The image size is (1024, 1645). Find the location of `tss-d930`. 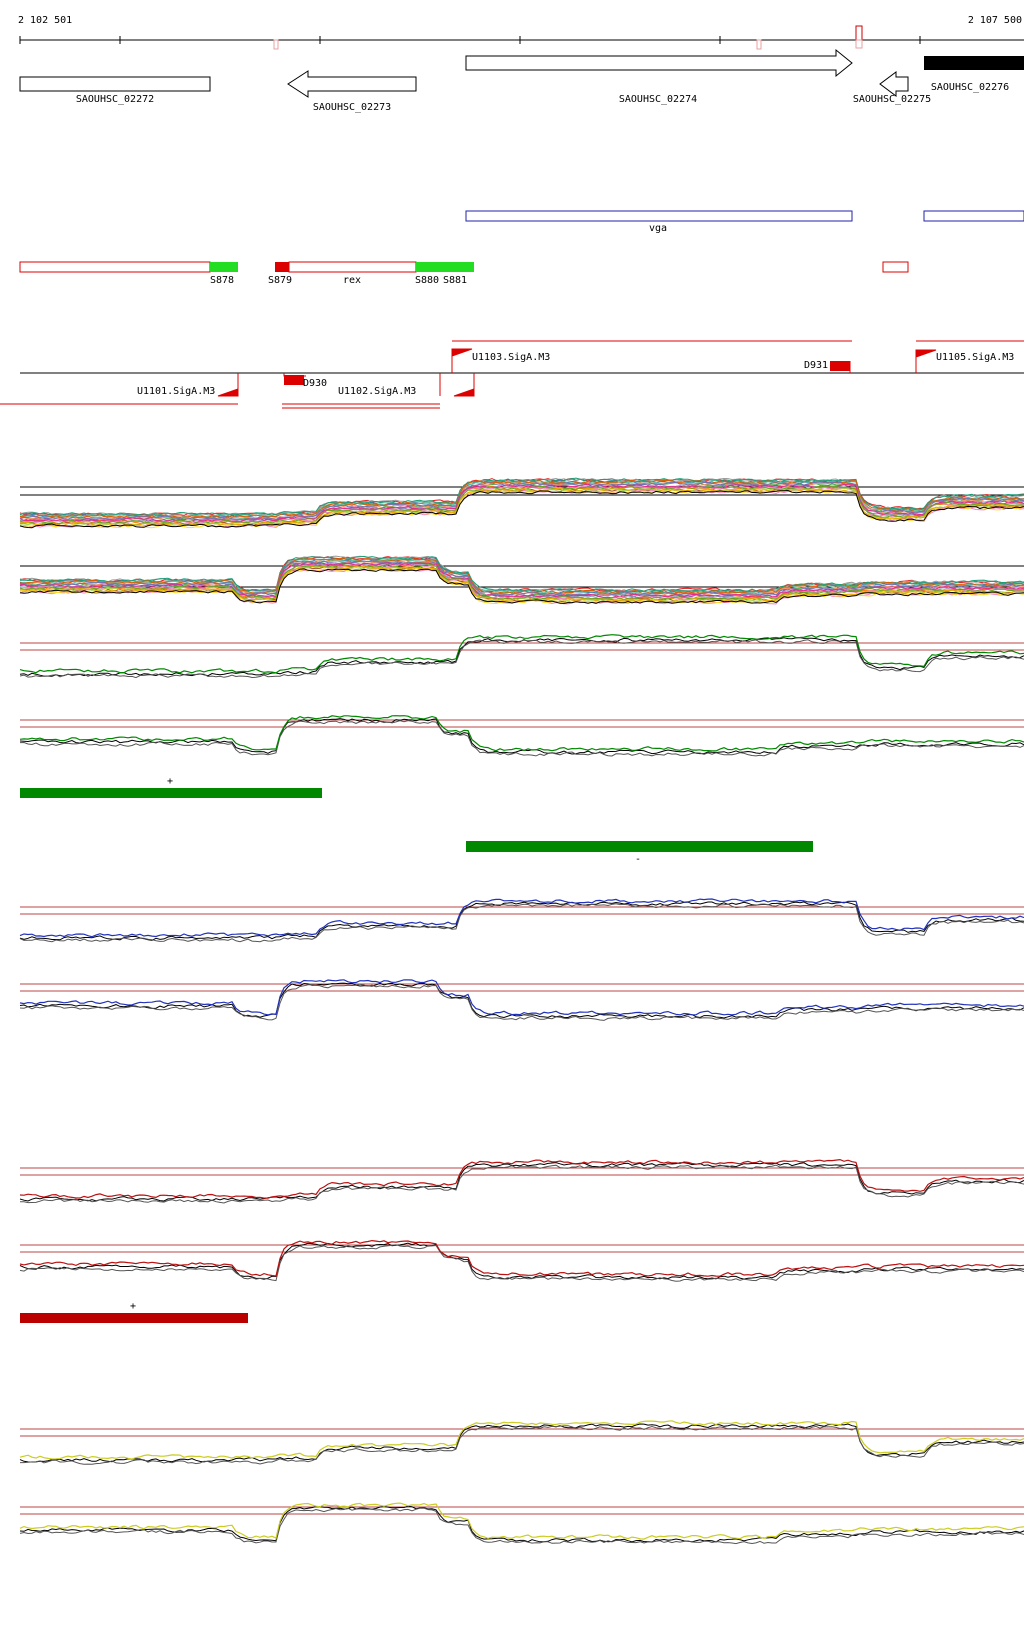

tss-d930 is located at coordinates (294, 380).